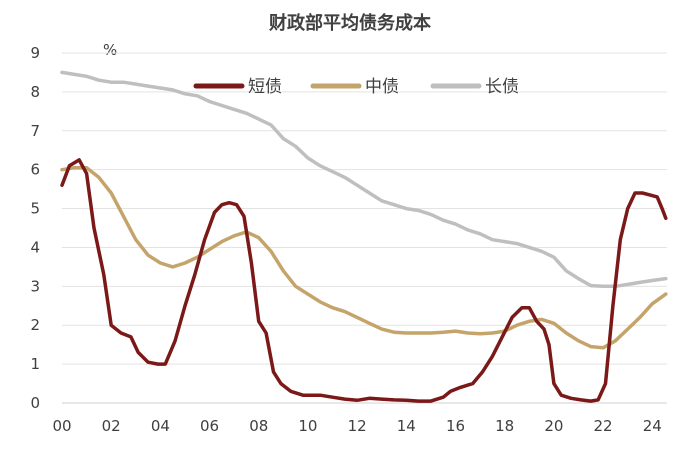  What do you see at coordinates (382, 87) in the screenshot?
I see `legend-label-1: 中债` at bounding box center [382, 87].